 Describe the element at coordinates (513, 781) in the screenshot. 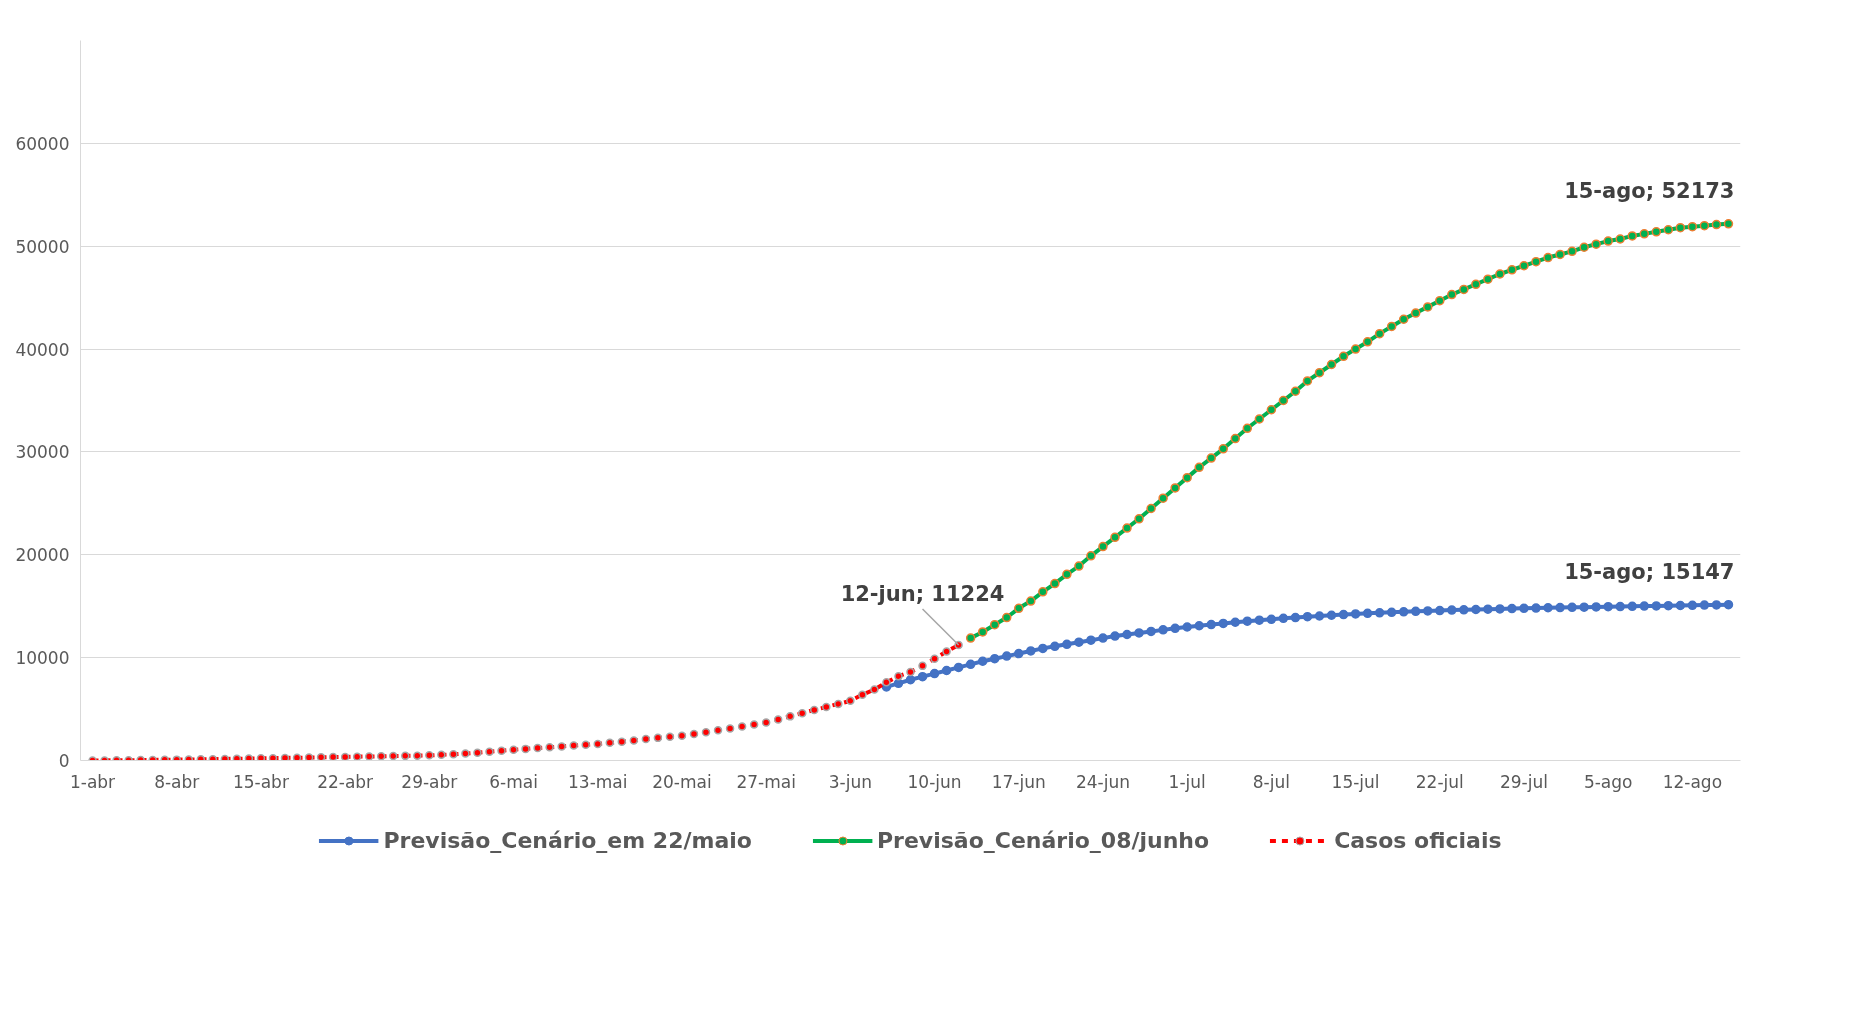

I see `x-tick-label: 6-mai` at that location.